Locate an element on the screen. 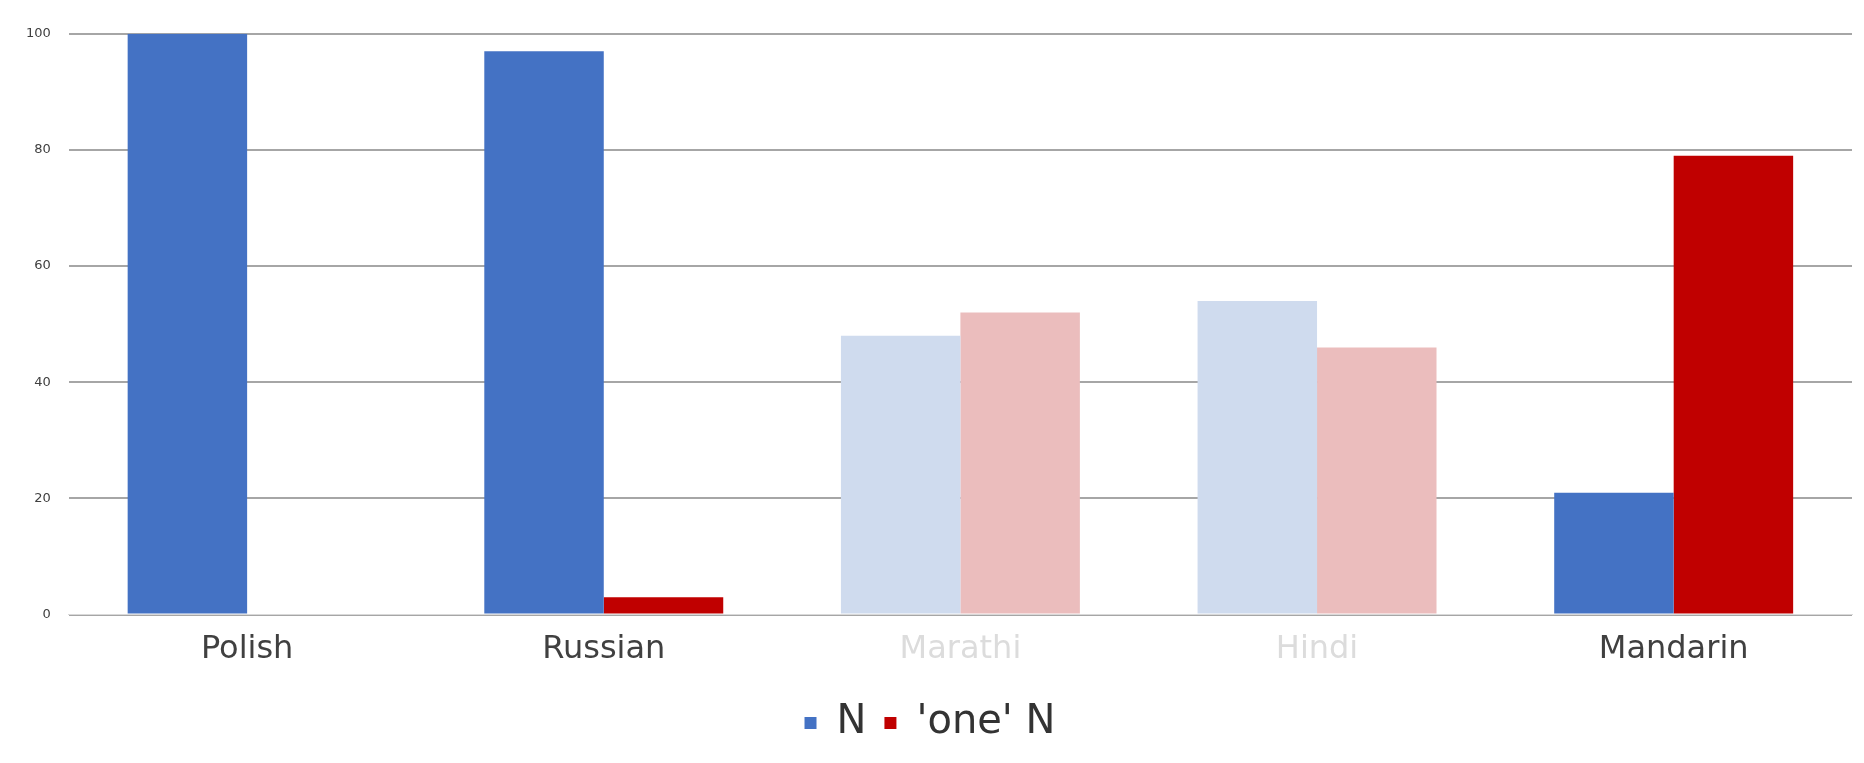 This screenshot has width=1864, height=763. x-tick-label: Polish is located at coordinates (247, 647).